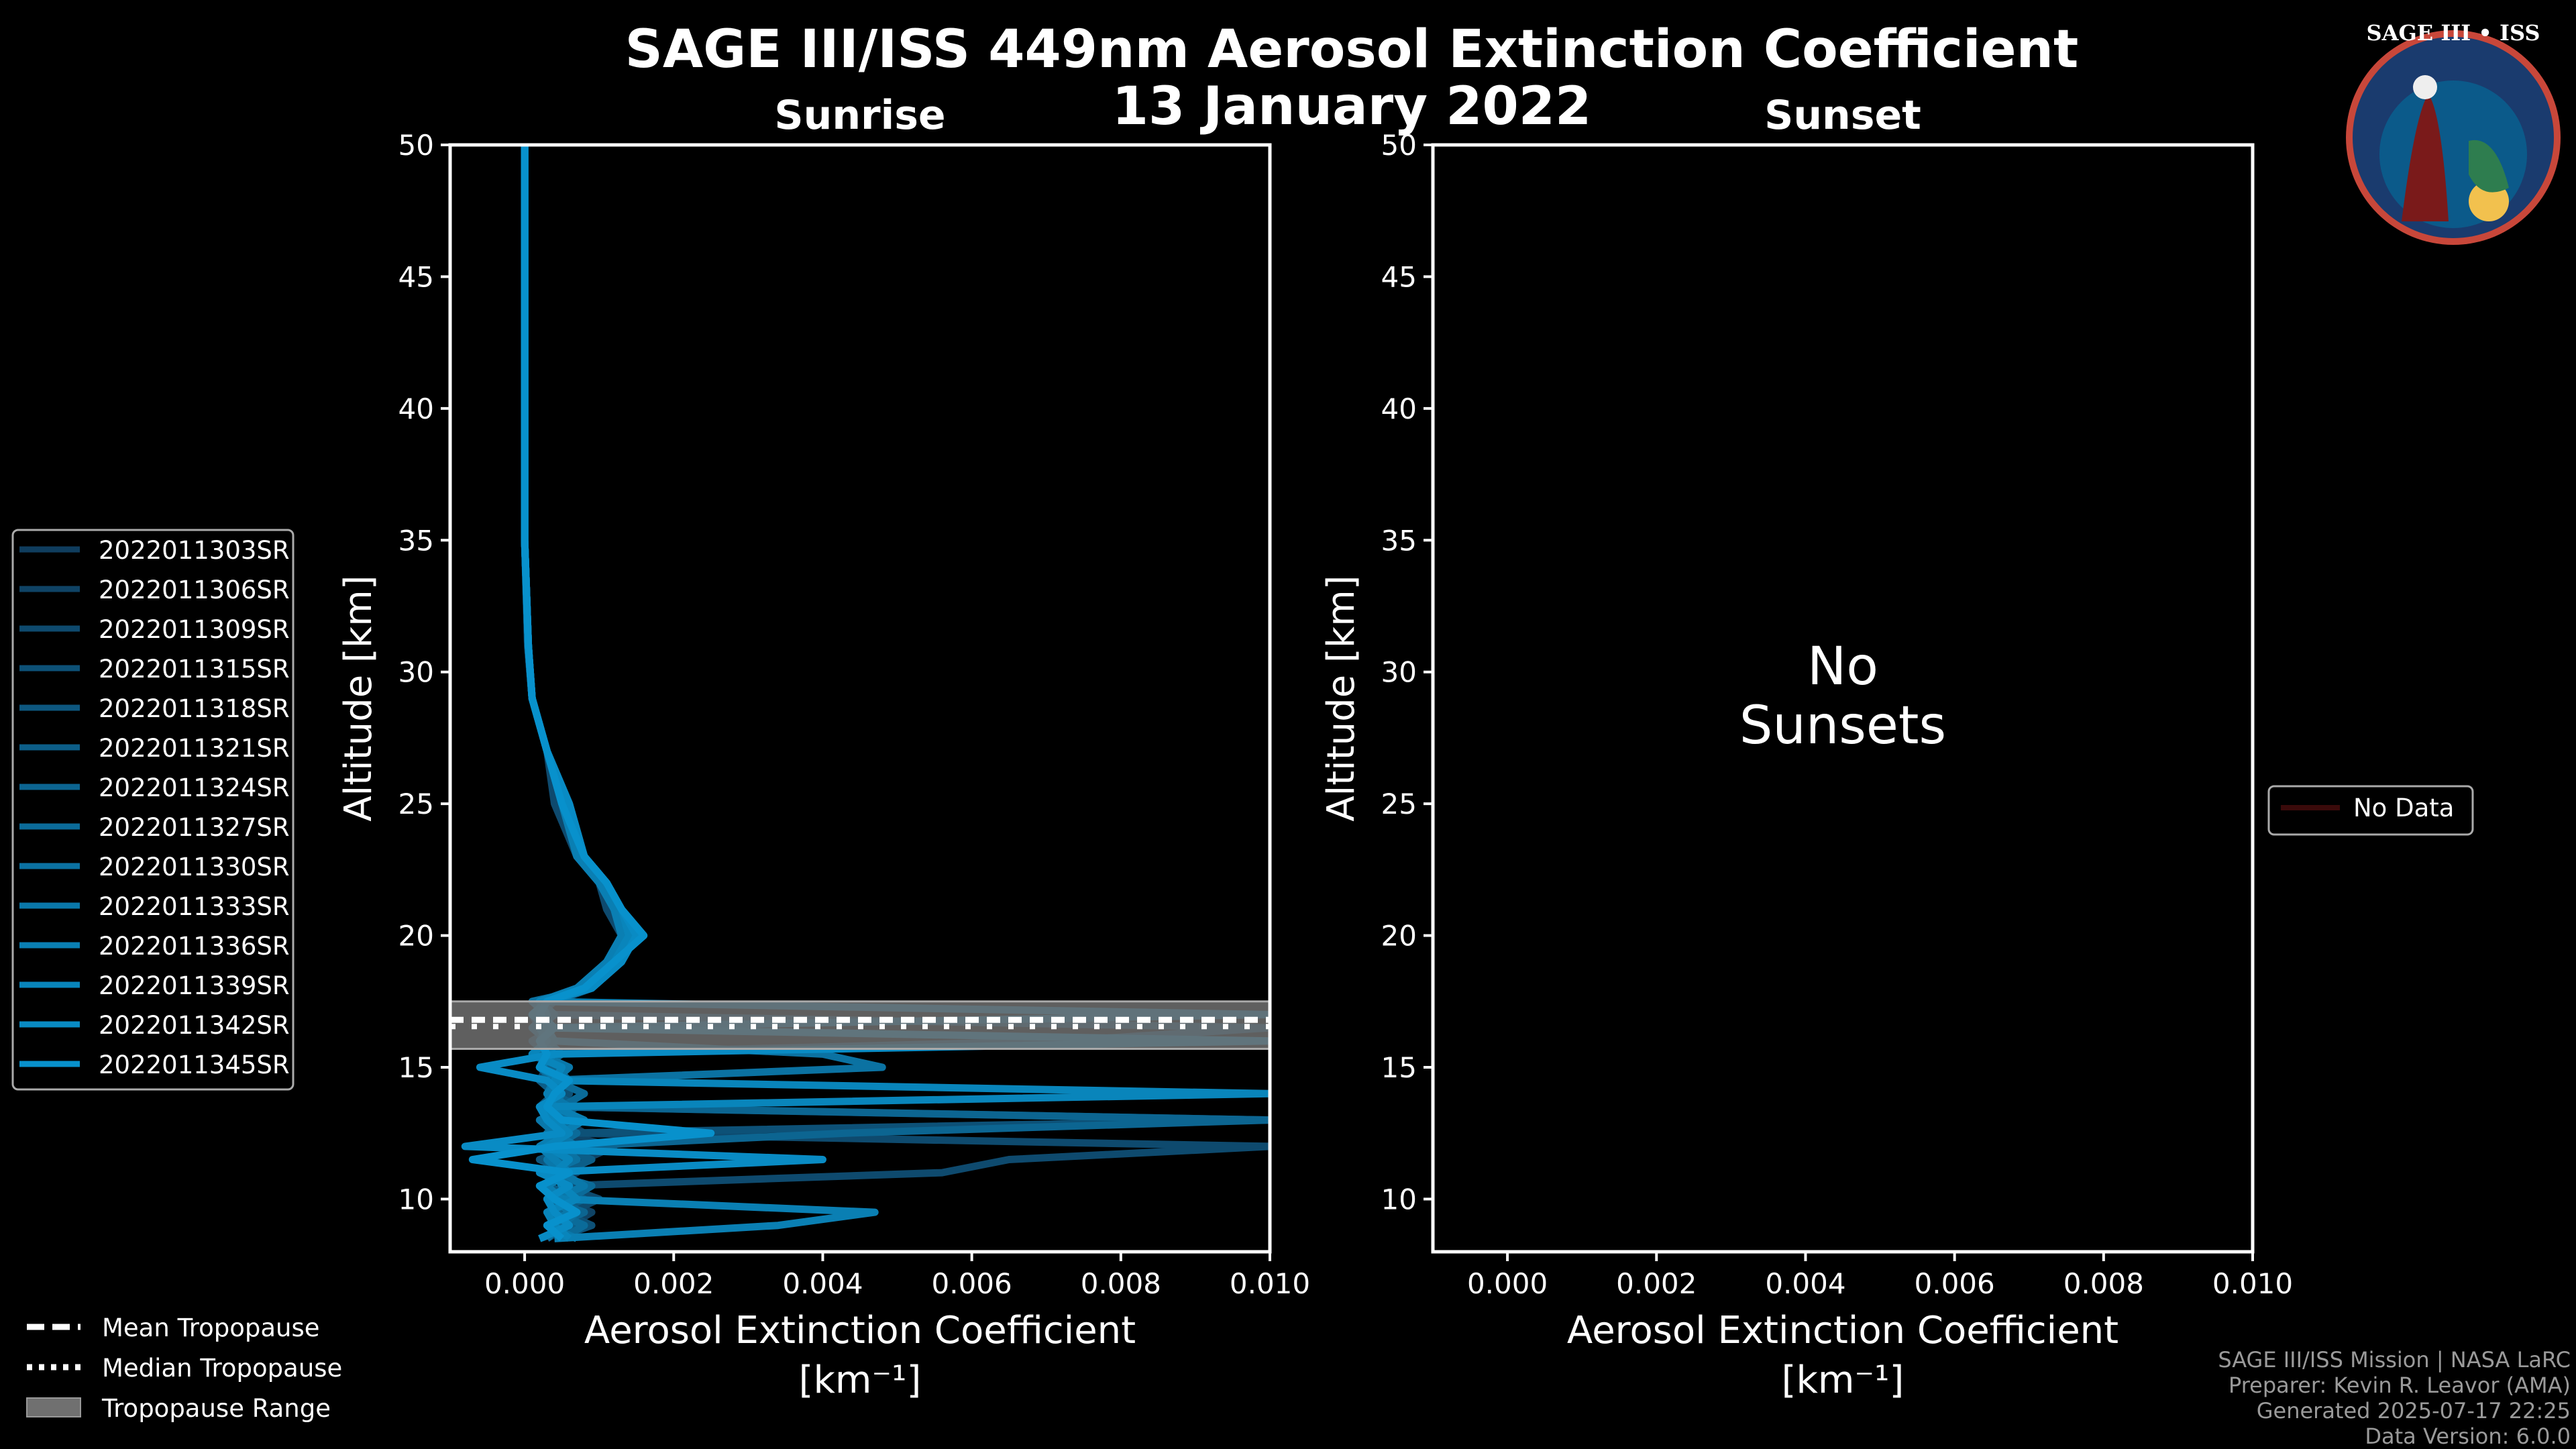 The image size is (2576, 1449). What do you see at coordinates (194, 629) in the screenshot?
I see `legend-label-2022011309SR: 2022011309SR` at bounding box center [194, 629].